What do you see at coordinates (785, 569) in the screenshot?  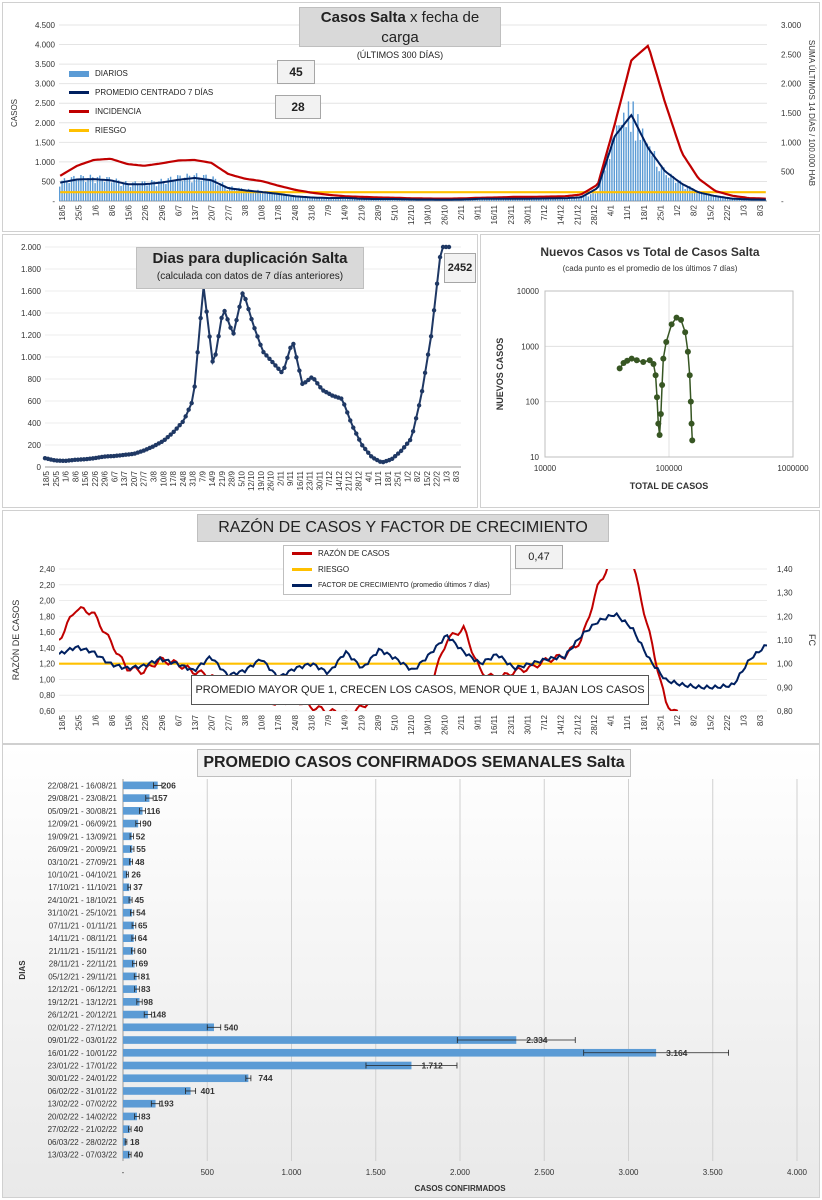 I see `y2-tick-label-6: 1,40` at bounding box center [785, 569].